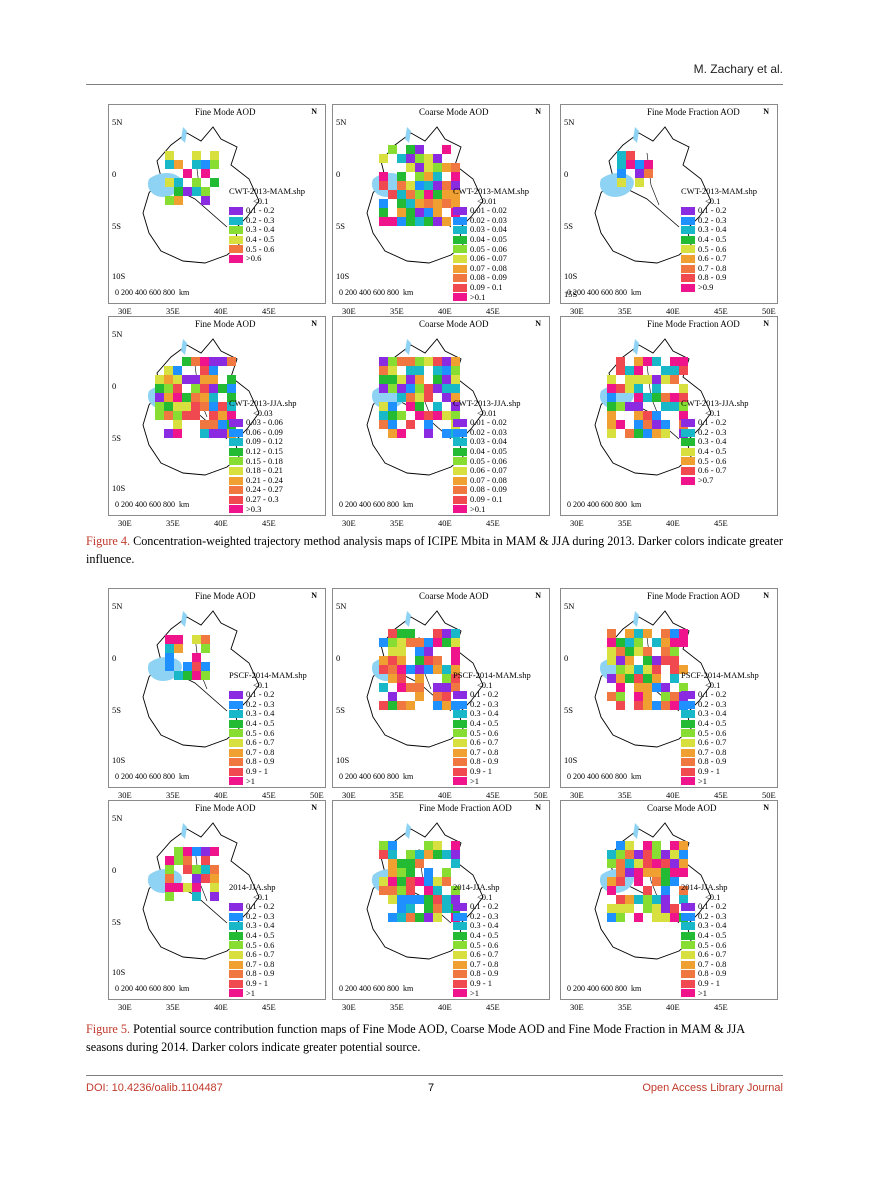 The image size is (869, 1179). I want to click on legend-label: 0.8 - 0.9, so click(712, 277).